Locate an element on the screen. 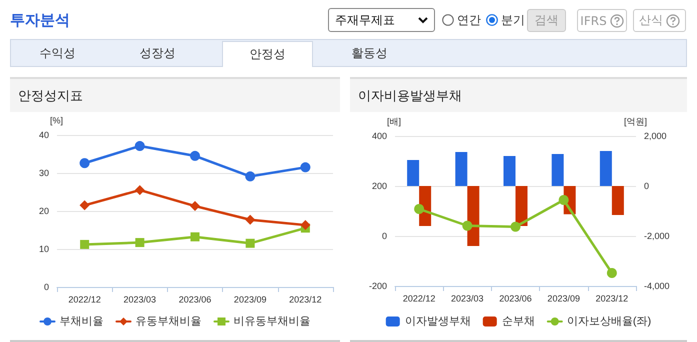  text: 수익성 is located at coordinates (58, 53).